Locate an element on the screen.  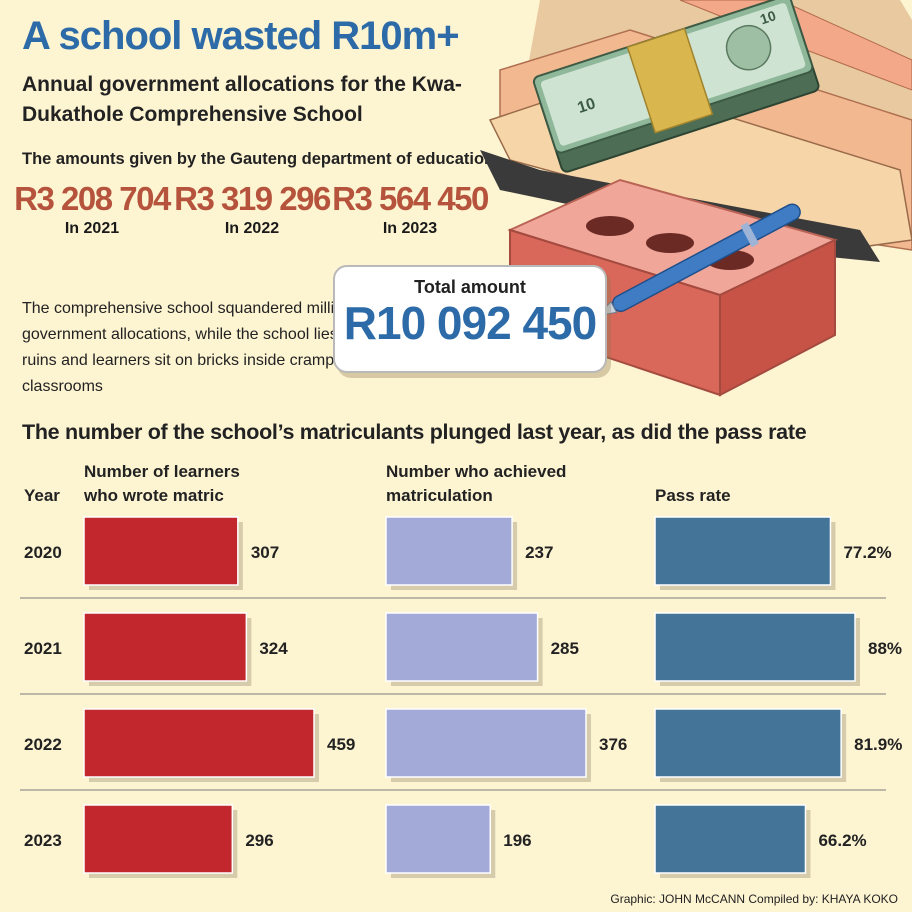
data-label: 81.9% is located at coordinates (878, 744).